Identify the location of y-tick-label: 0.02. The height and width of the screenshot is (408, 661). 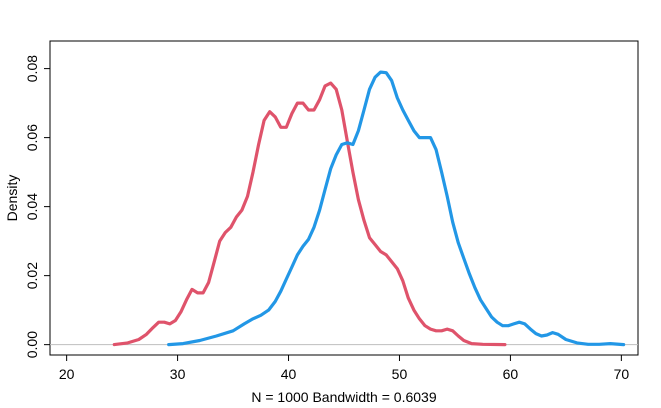
(32, 275).